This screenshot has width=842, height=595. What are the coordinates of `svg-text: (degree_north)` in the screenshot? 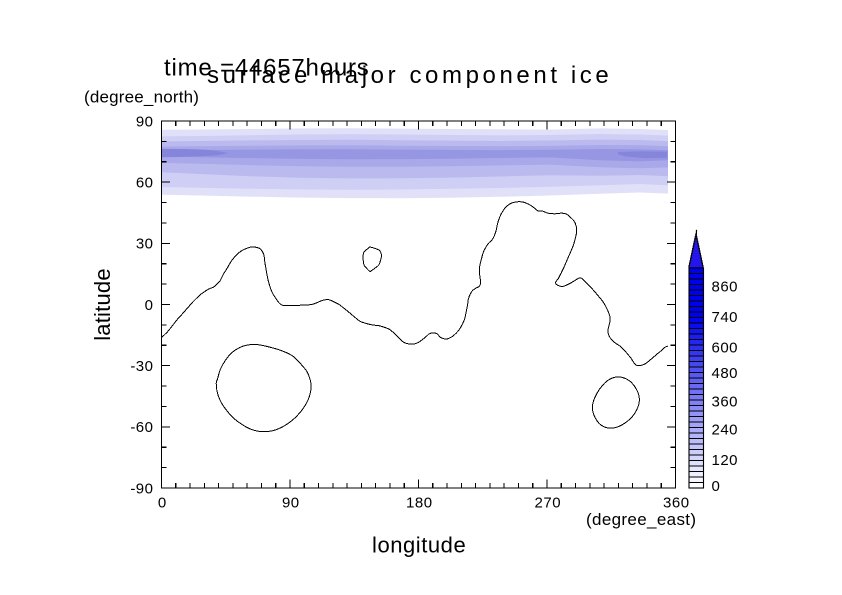 It's located at (141, 97).